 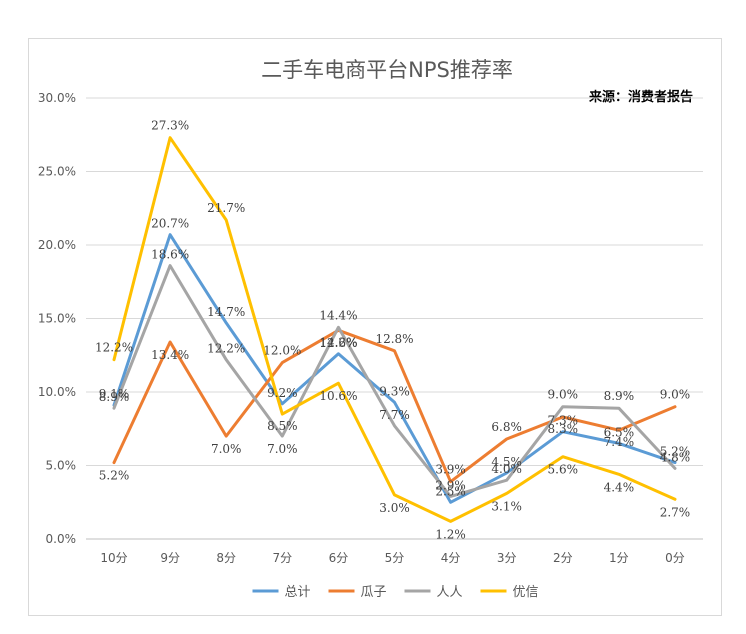 I want to click on data-label: 8.5%, so click(x=282, y=426).